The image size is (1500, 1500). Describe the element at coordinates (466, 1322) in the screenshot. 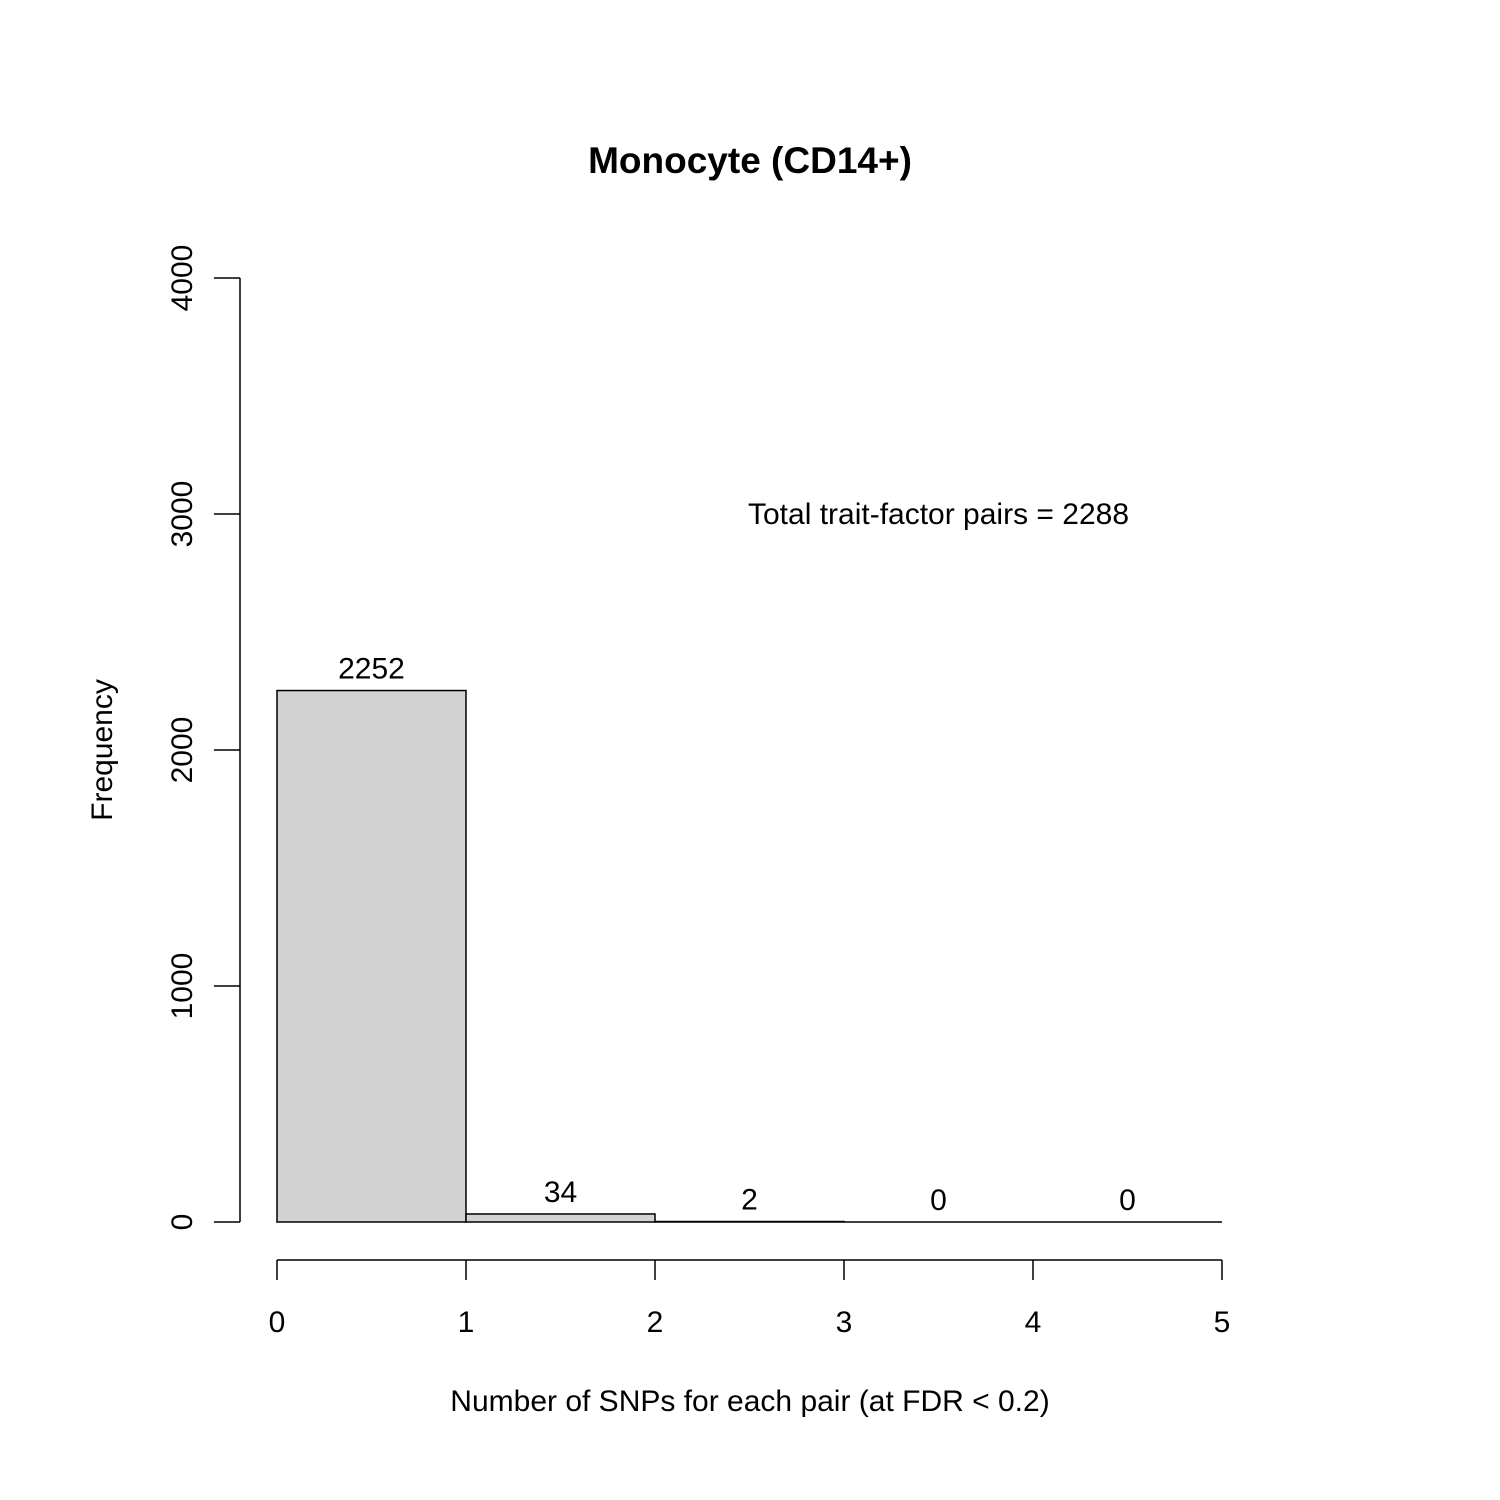

I see `x-tick-label: 1` at that location.